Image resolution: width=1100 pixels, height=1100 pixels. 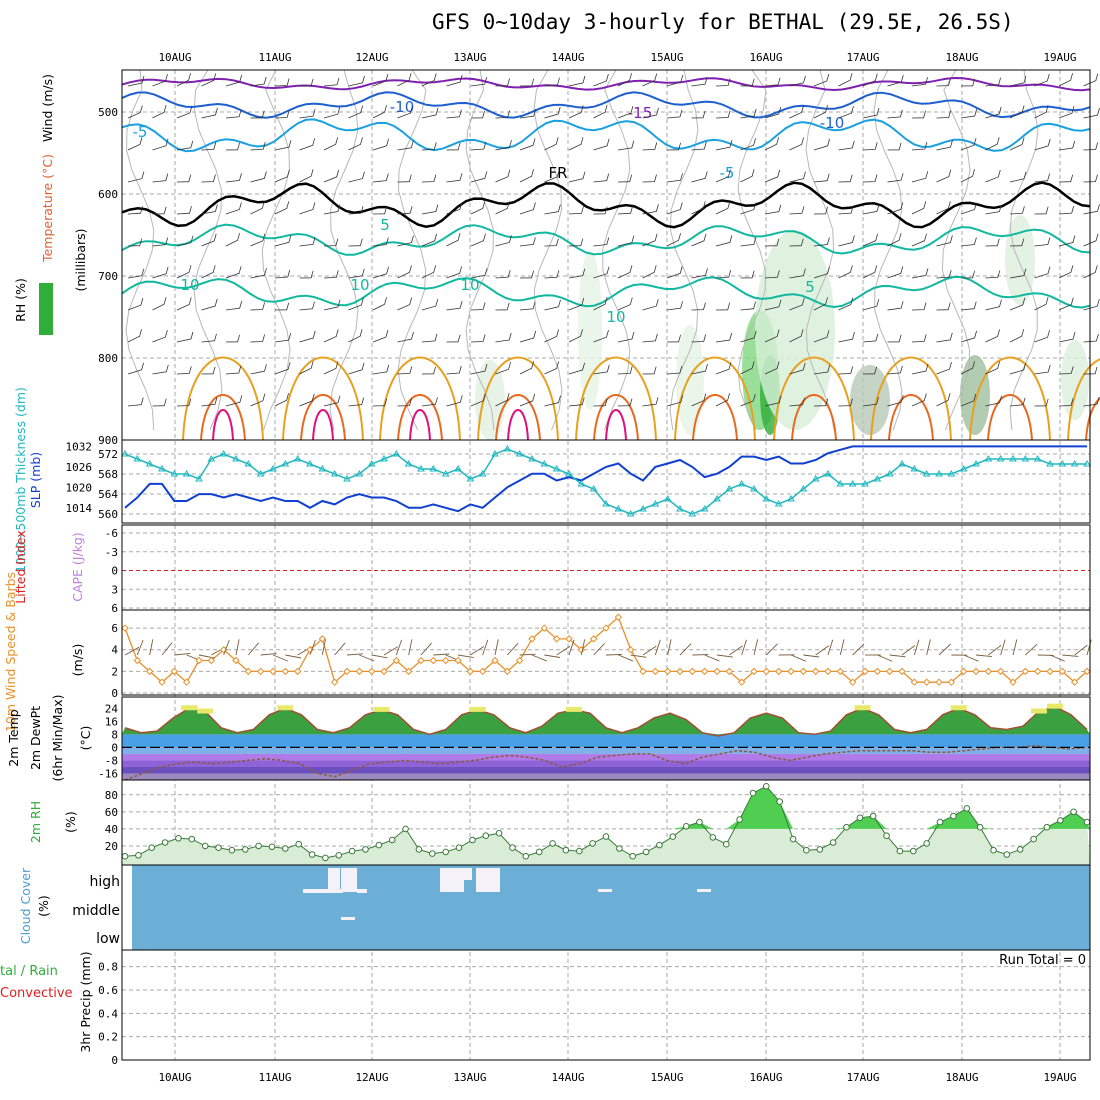 I want to click on temperature-axis-label: Temperature (°C), so click(x=47, y=208).